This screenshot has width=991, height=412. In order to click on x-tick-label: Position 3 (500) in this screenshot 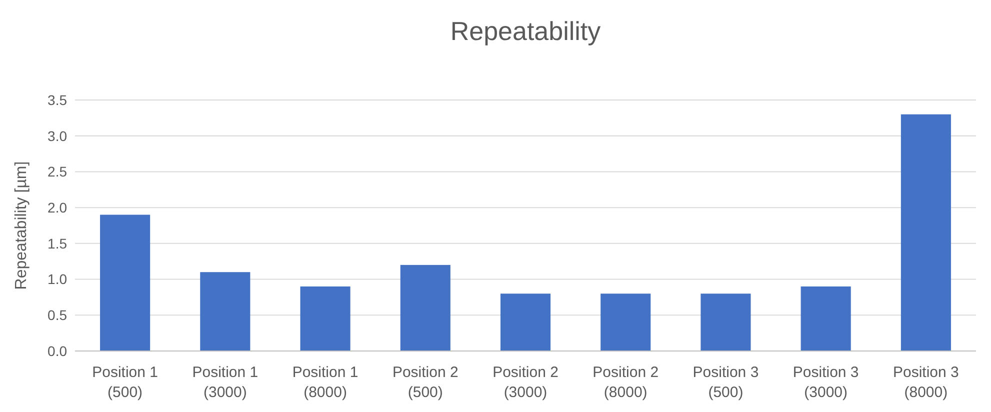, I will do `click(725, 382)`.